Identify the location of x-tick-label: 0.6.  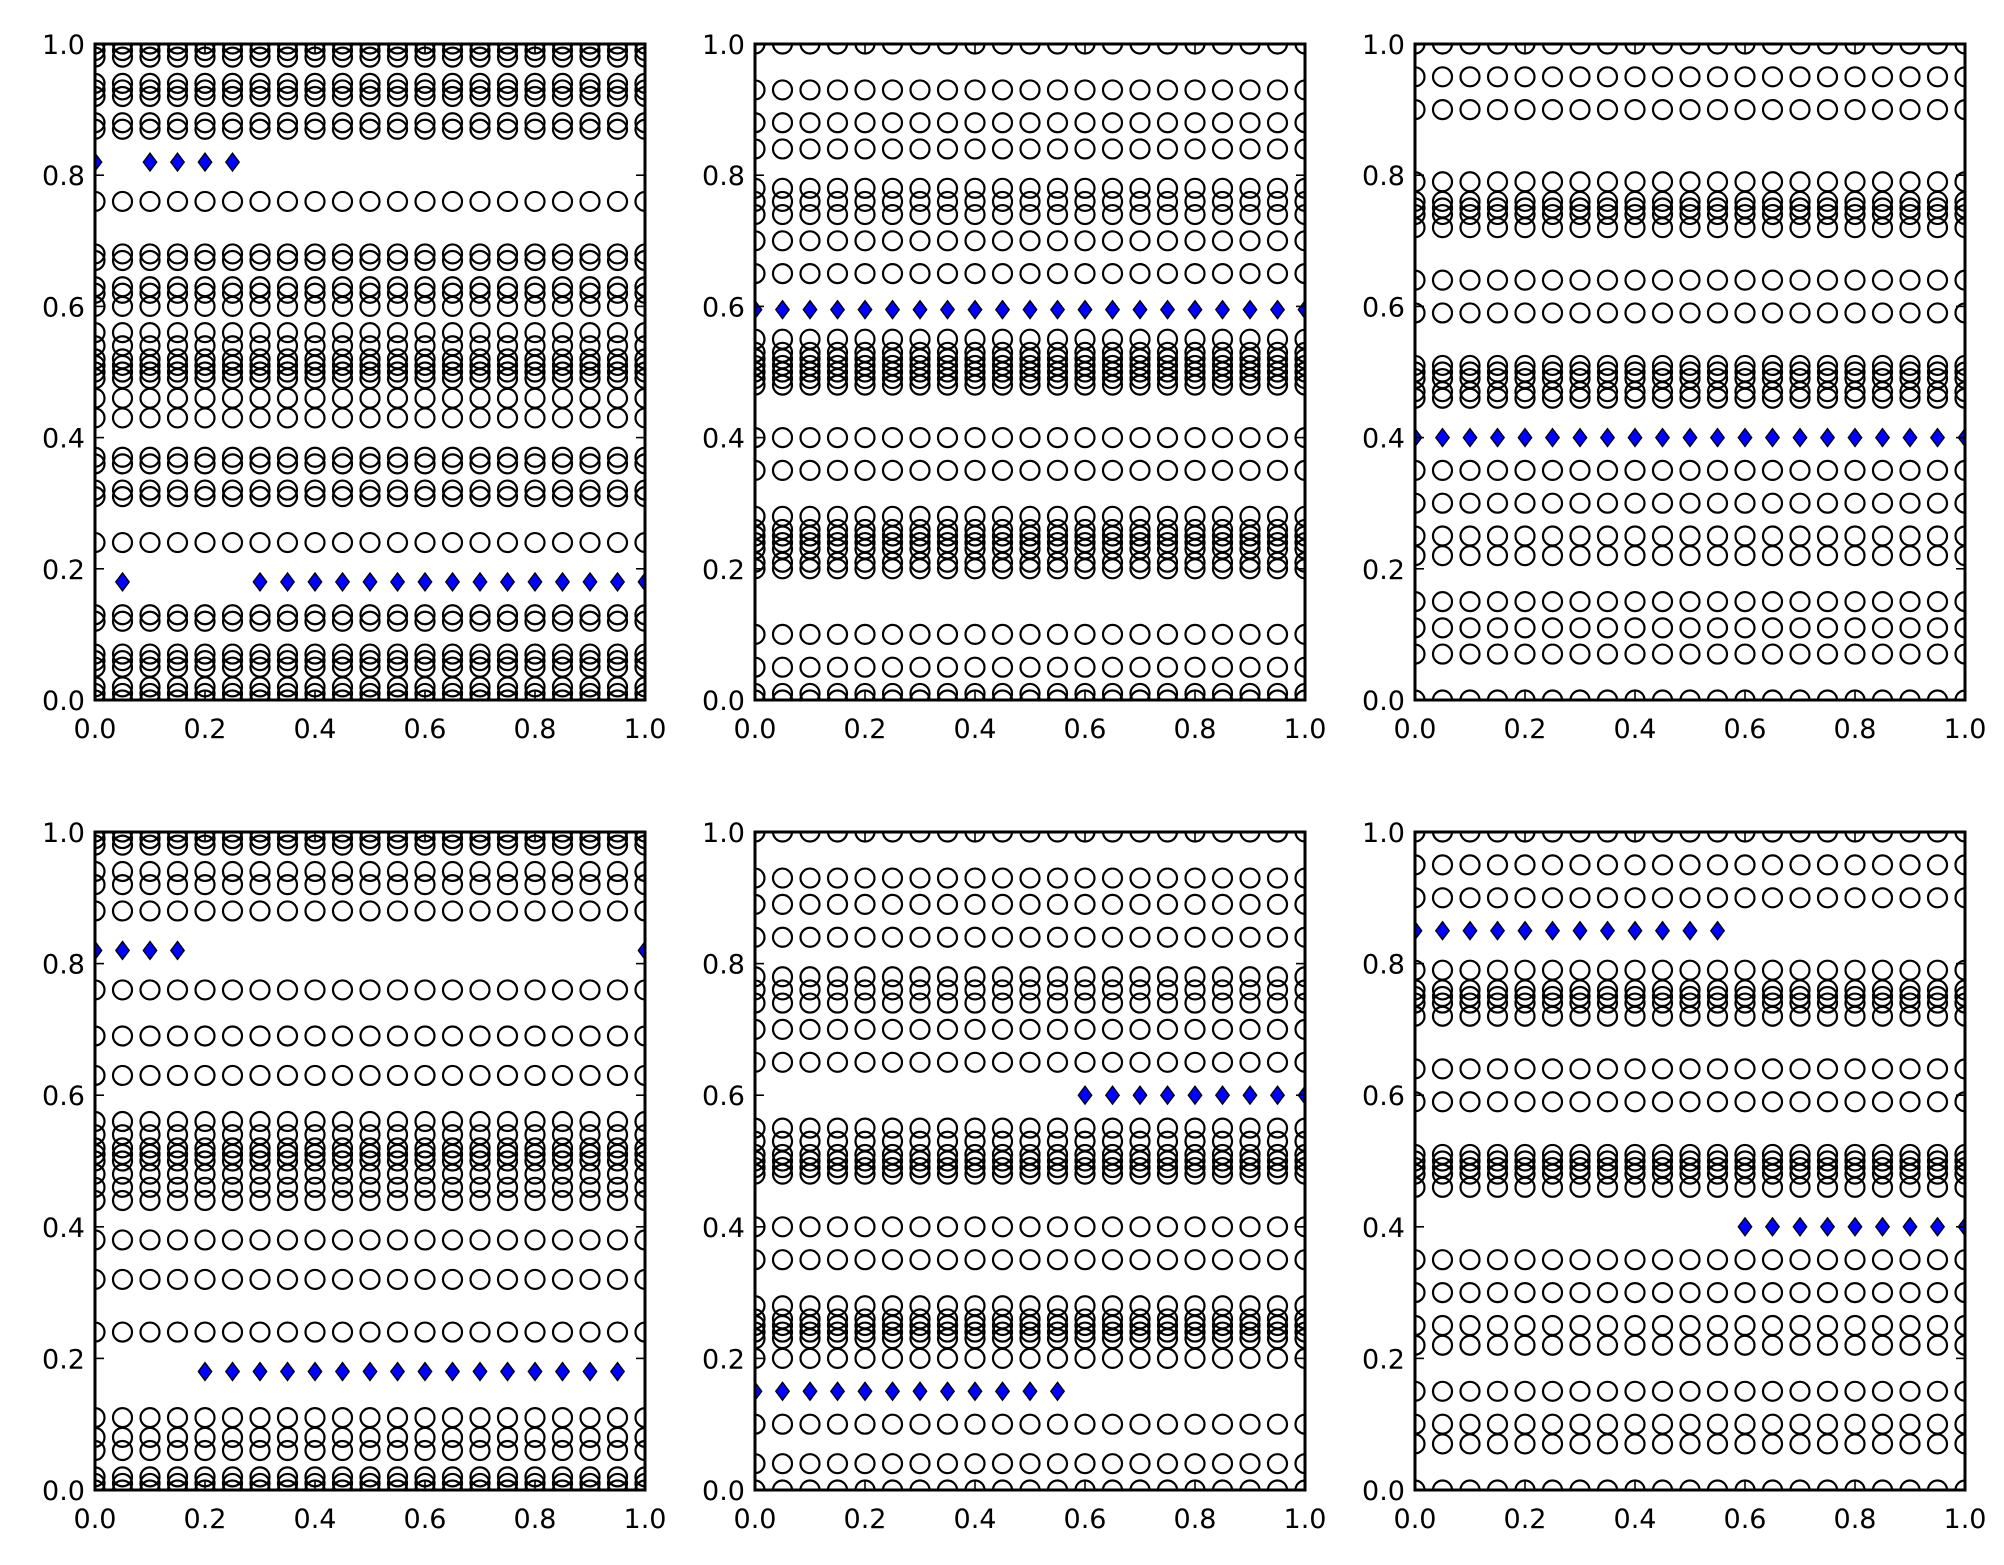
(425, 729).